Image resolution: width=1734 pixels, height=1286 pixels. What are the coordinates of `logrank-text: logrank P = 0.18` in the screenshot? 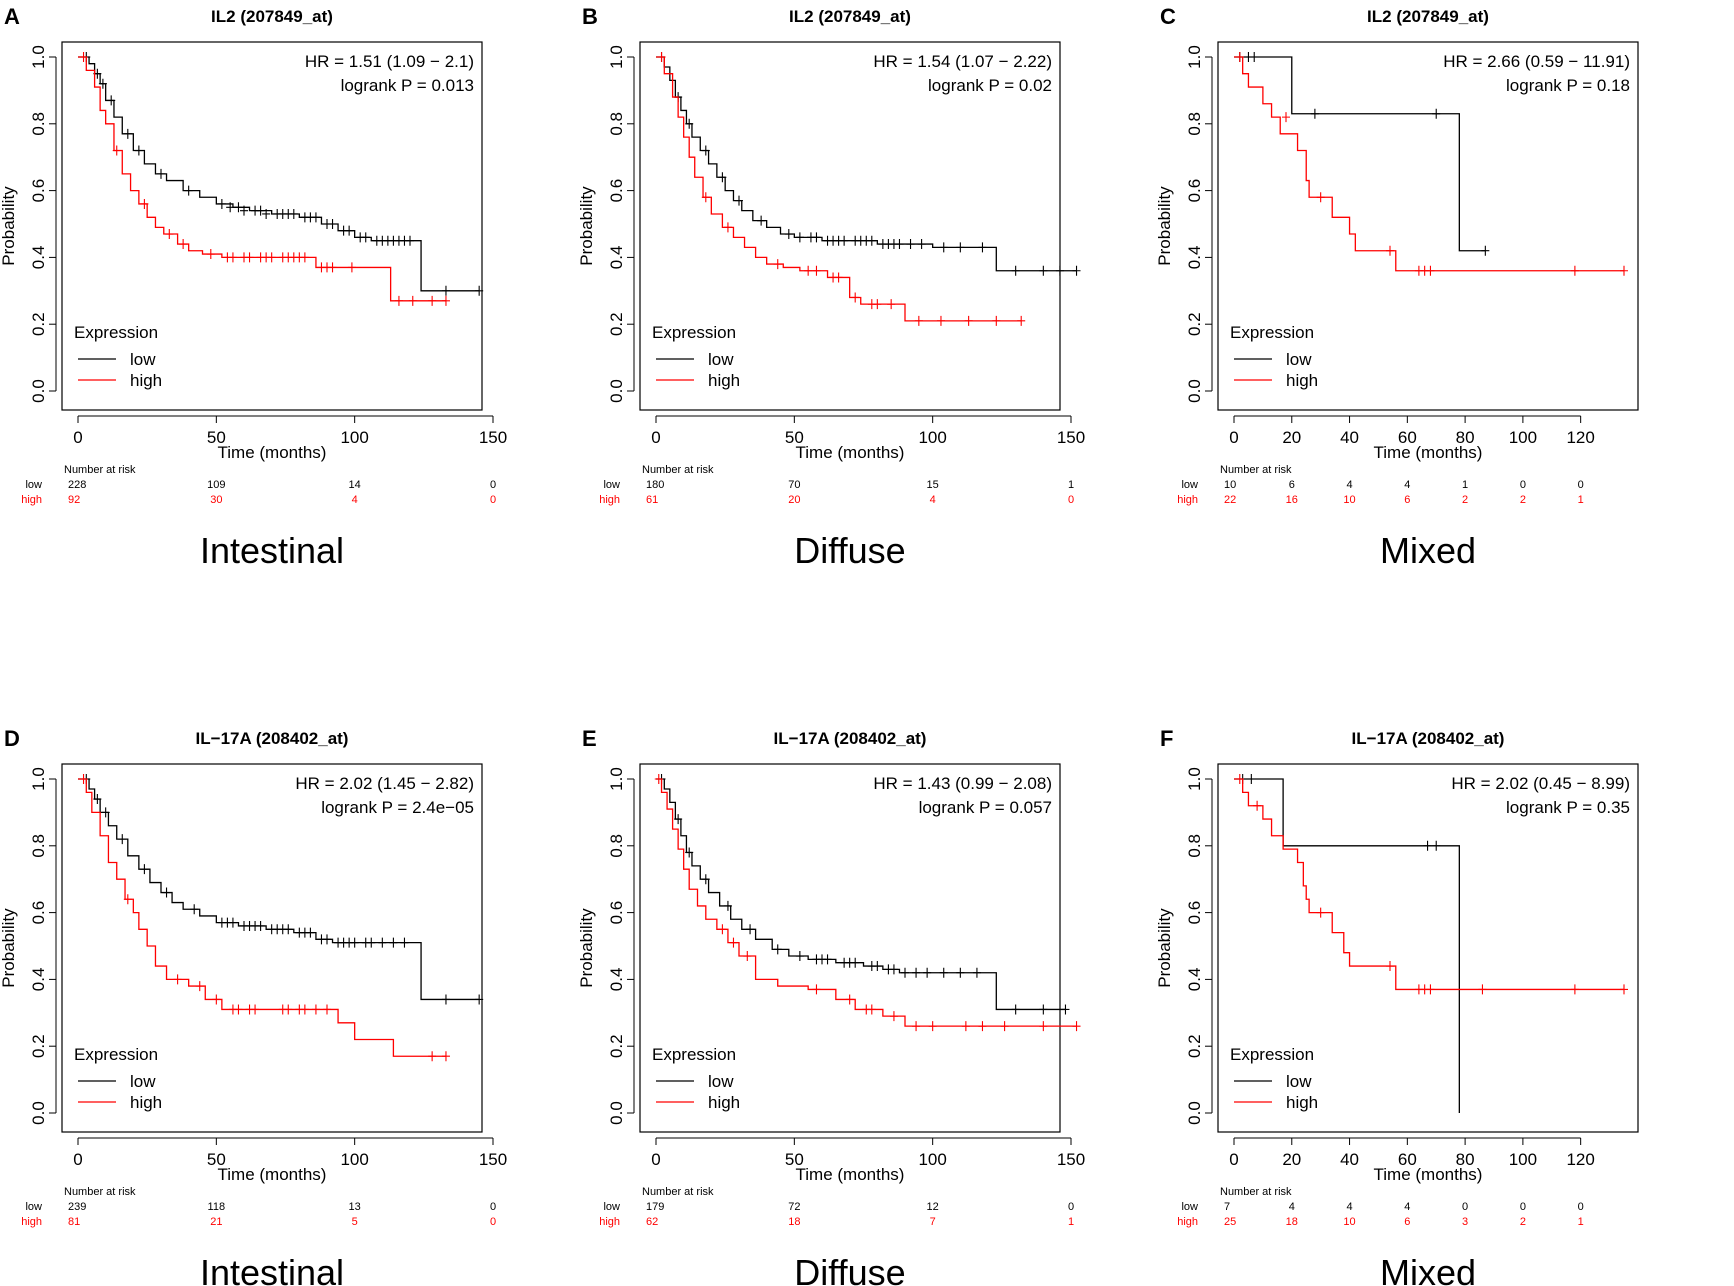 It's located at (1568, 85).